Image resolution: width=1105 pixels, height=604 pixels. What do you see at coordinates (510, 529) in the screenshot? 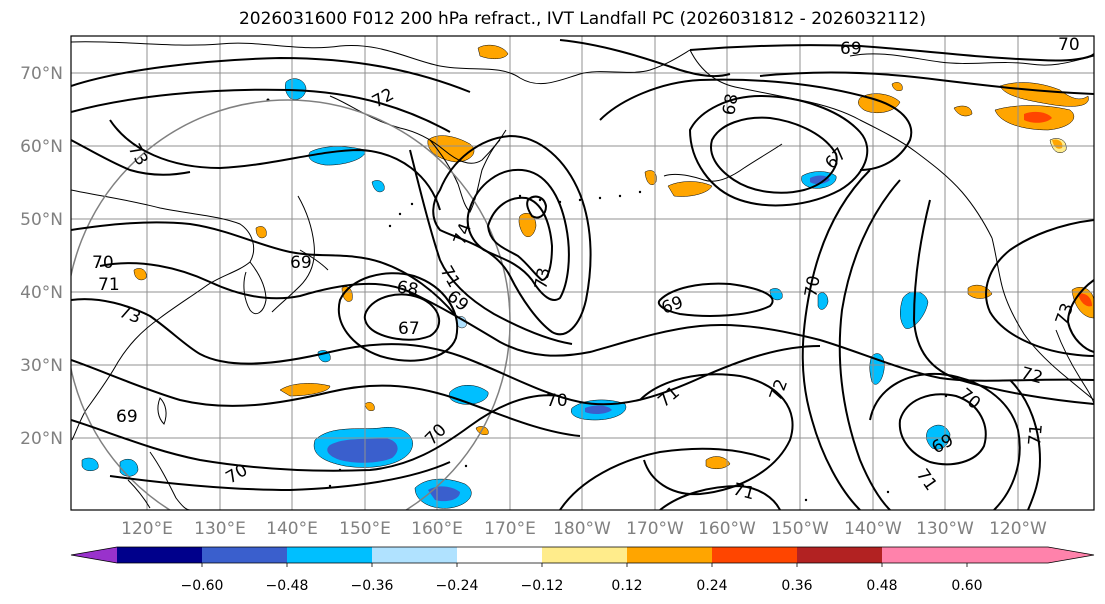
I see `lon-label: 170°E` at bounding box center [510, 529].